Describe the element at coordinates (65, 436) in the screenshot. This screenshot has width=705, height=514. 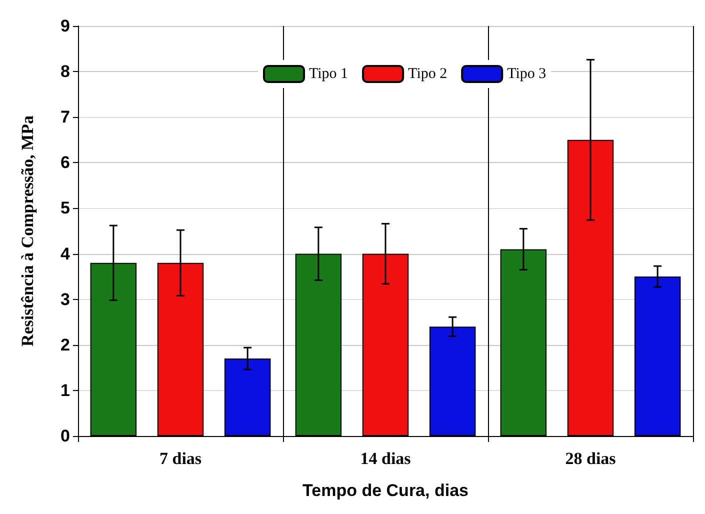
I see `y-tick-label: 0` at that location.